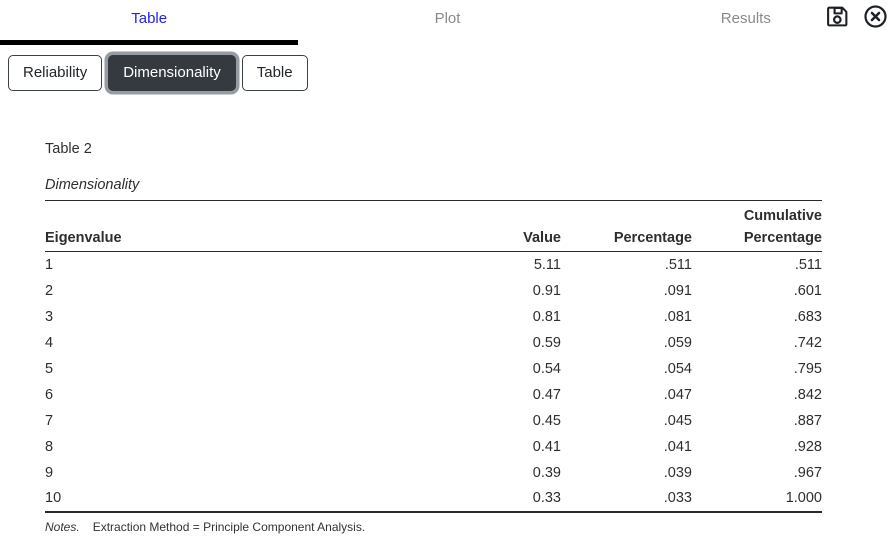  I want to click on table-row: 9 0.39 .039 .967, so click(433, 473).